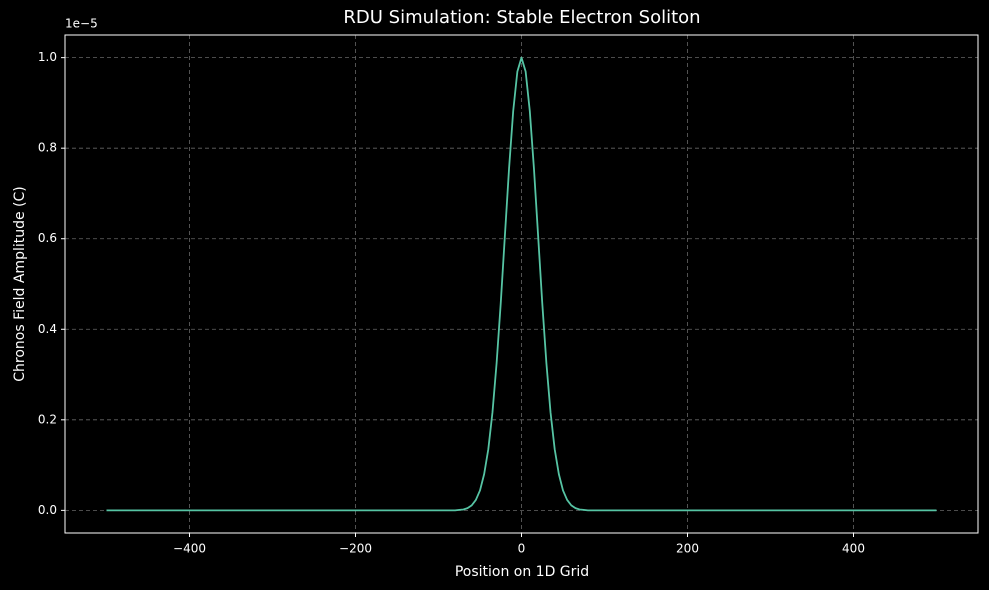 The height and width of the screenshot is (590, 989). What do you see at coordinates (189, 549) in the screenshot?
I see `x-tick-label: −400` at bounding box center [189, 549].